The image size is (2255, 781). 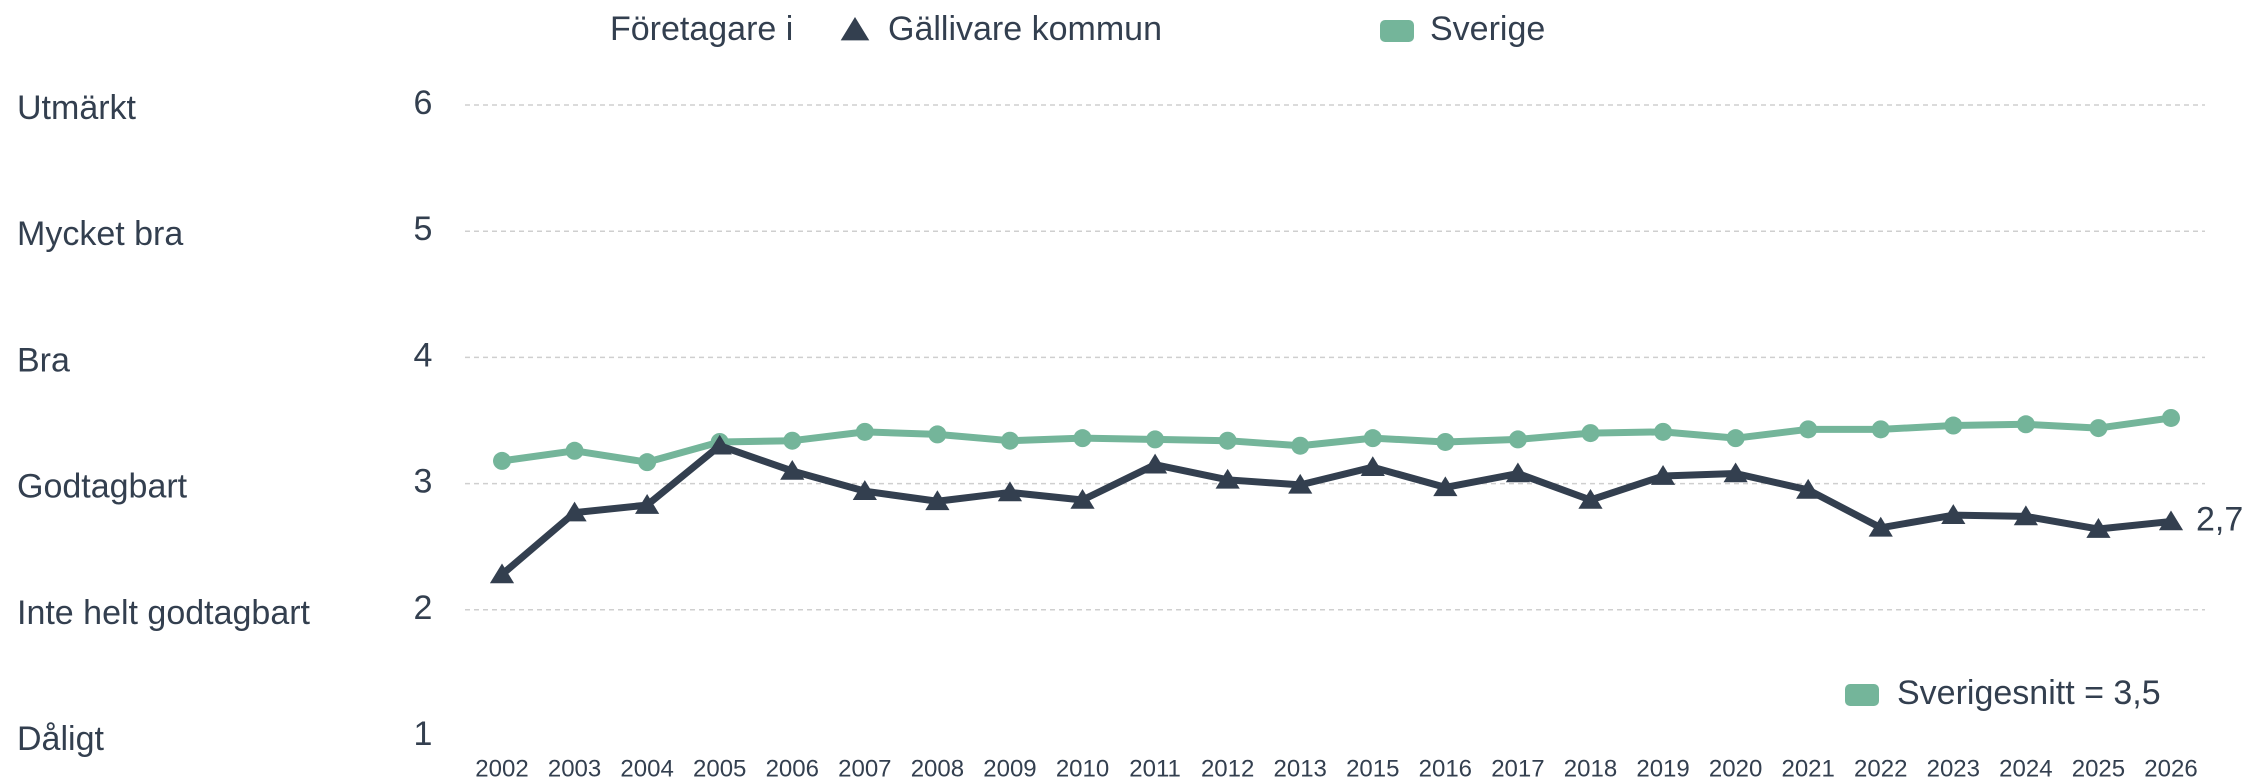 What do you see at coordinates (1025, 29) in the screenshot?
I see `legend-label: Gällivare kommun` at bounding box center [1025, 29].